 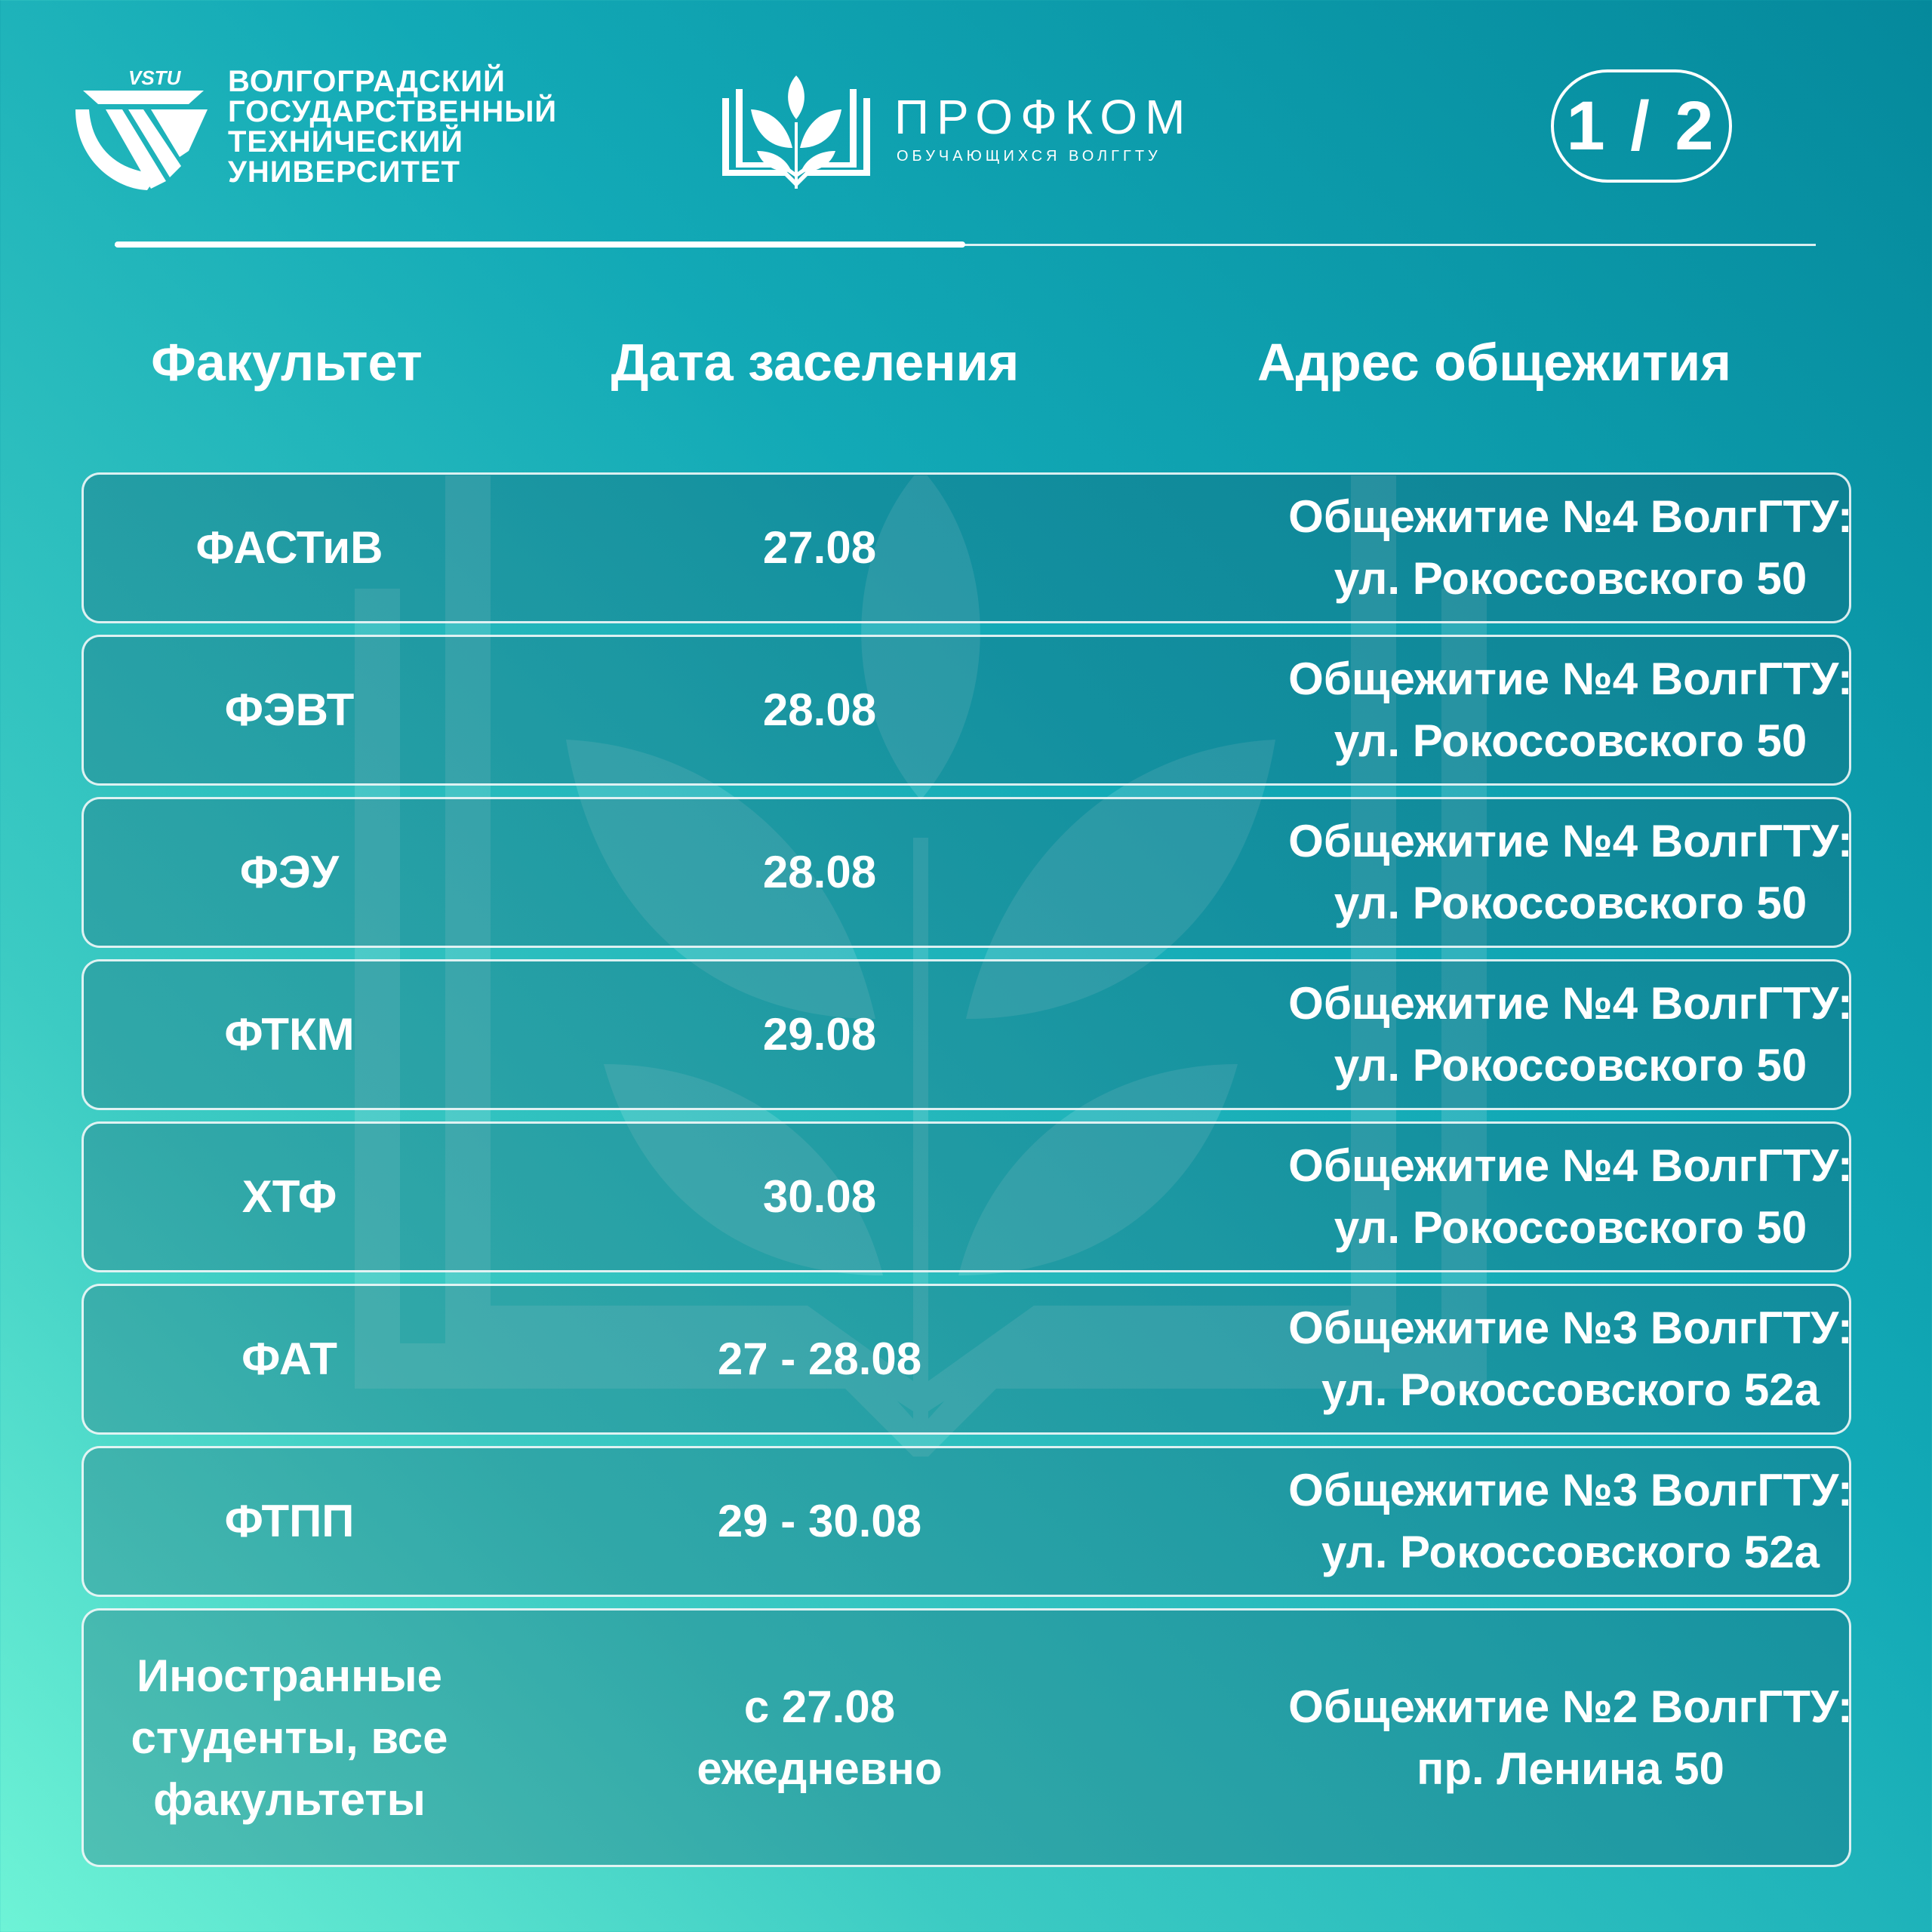 I want to click on university-name-line: УНИВЕРСИТЕТ, so click(x=344, y=172).